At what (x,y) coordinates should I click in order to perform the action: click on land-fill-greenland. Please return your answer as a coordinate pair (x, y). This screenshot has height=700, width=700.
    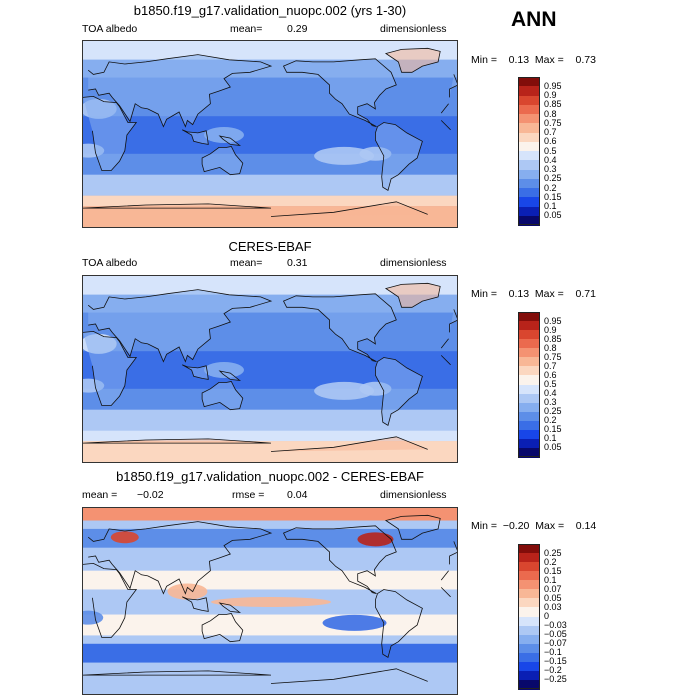
    Looking at the image, I should click on (413, 60).